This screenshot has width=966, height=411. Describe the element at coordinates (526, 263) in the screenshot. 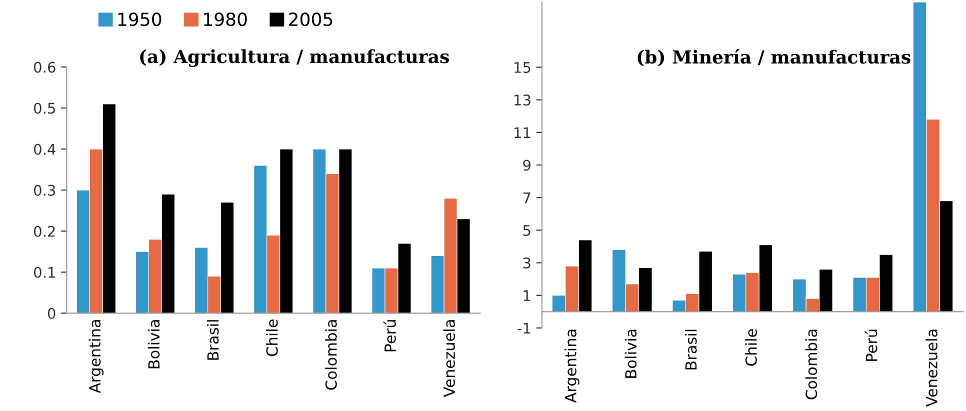

I see `y-tick-label: 3` at that location.